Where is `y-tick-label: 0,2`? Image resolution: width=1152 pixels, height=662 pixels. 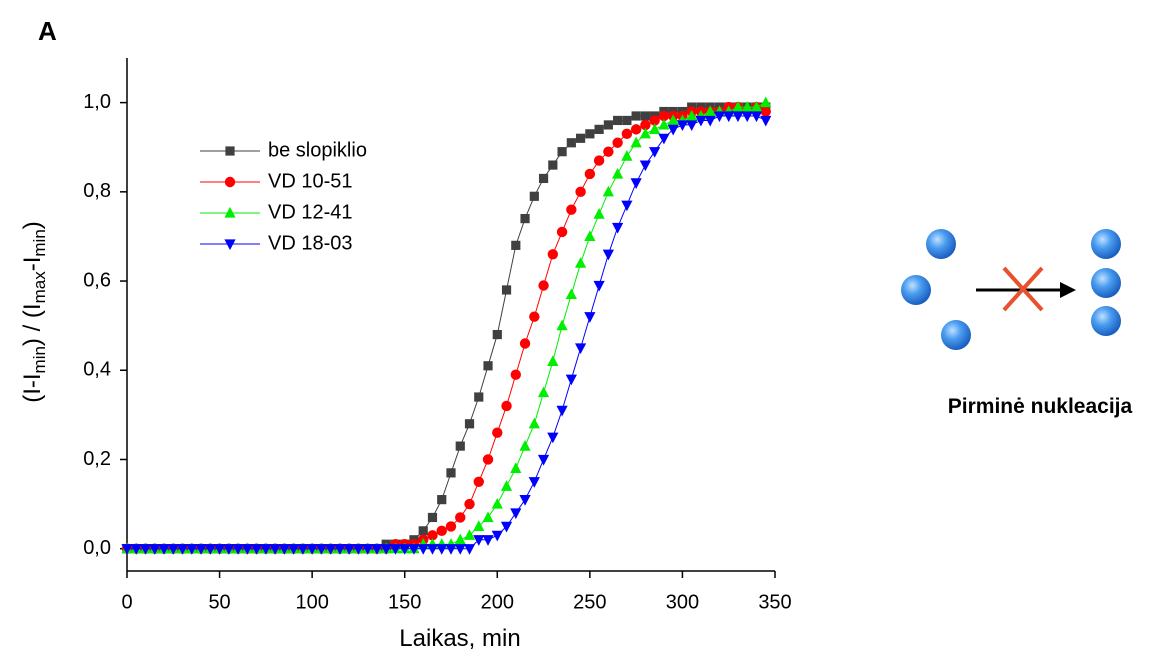
y-tick-label: 0,2 is located at coordinates (97, 459).